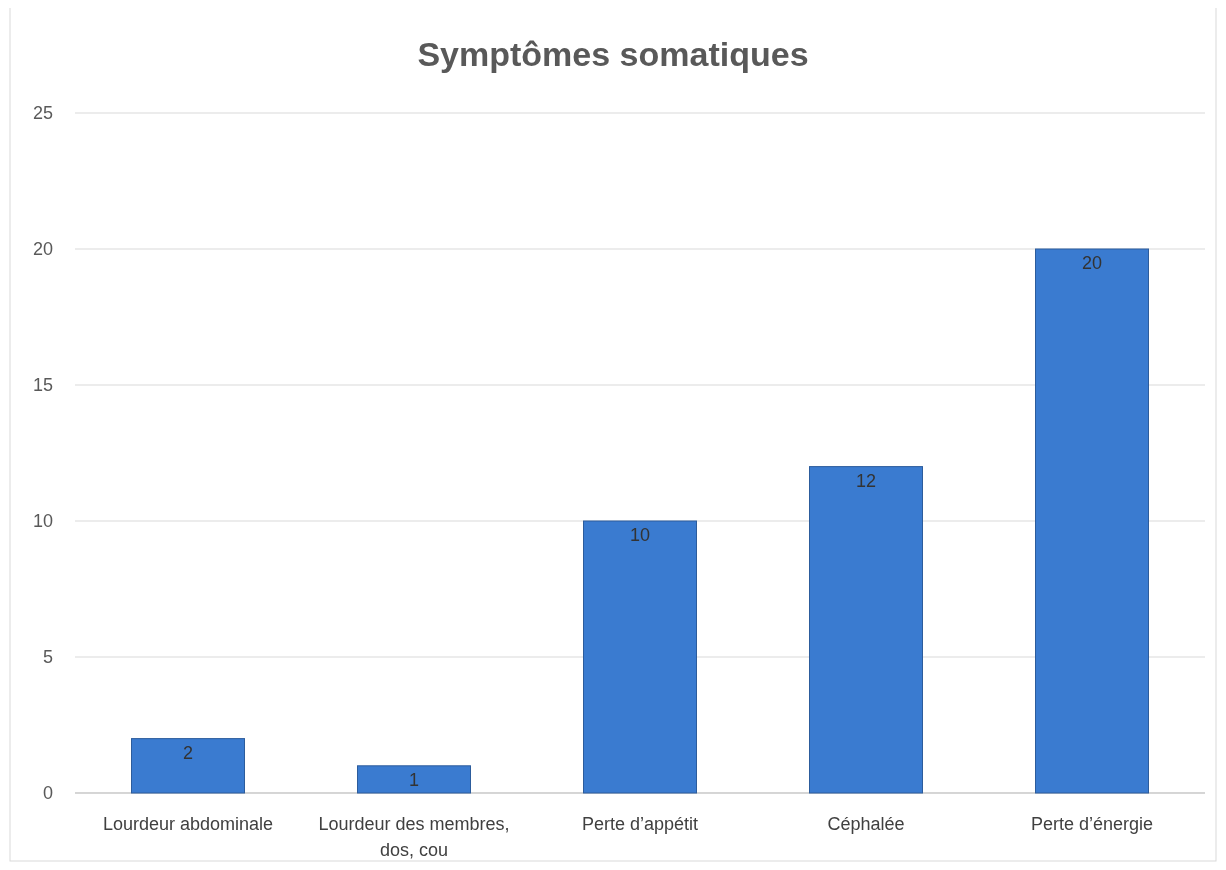  Describe the element at coordinates (47, 793) in the screenshot. I see `y-tick-label: 0` at that location.